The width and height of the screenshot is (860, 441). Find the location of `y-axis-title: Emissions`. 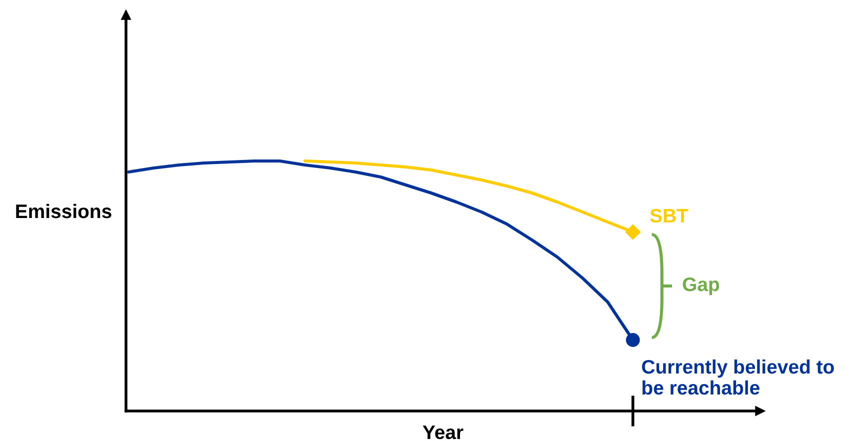

y-axis-title: Emissions is located at coordinates (64, 211).